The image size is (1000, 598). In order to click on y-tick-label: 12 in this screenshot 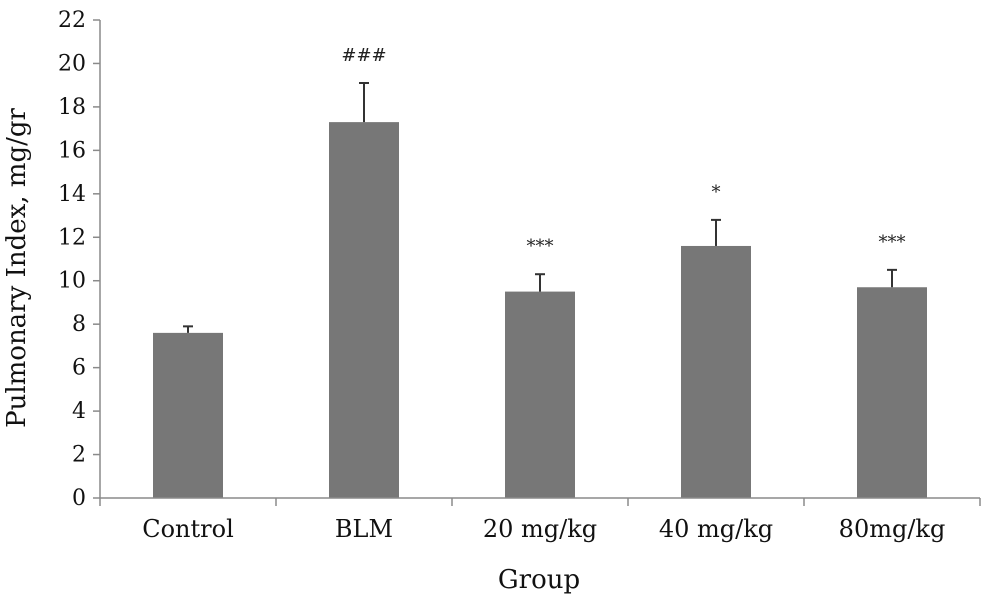, I will do `click(72, 237)`.